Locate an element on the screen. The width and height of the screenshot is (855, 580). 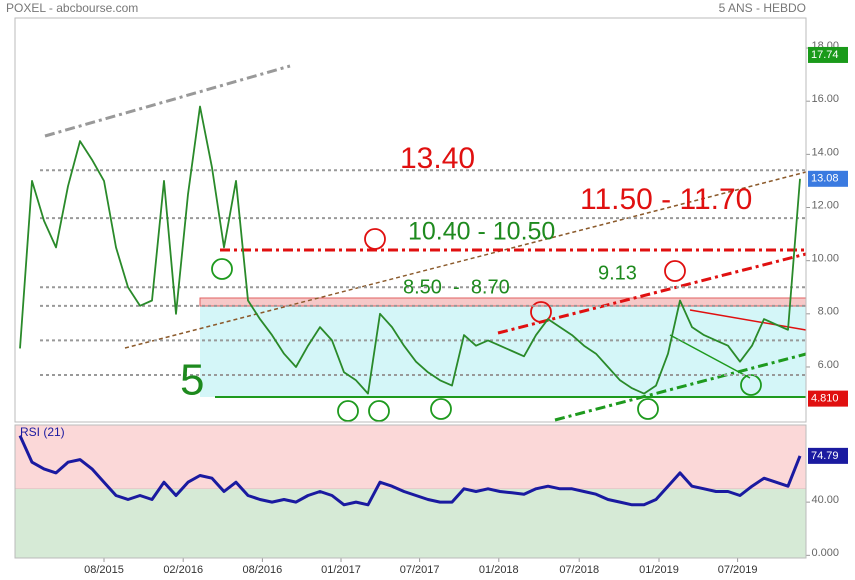
annotation: 8.50 - 8.70 is located at coordinates (456, 287).